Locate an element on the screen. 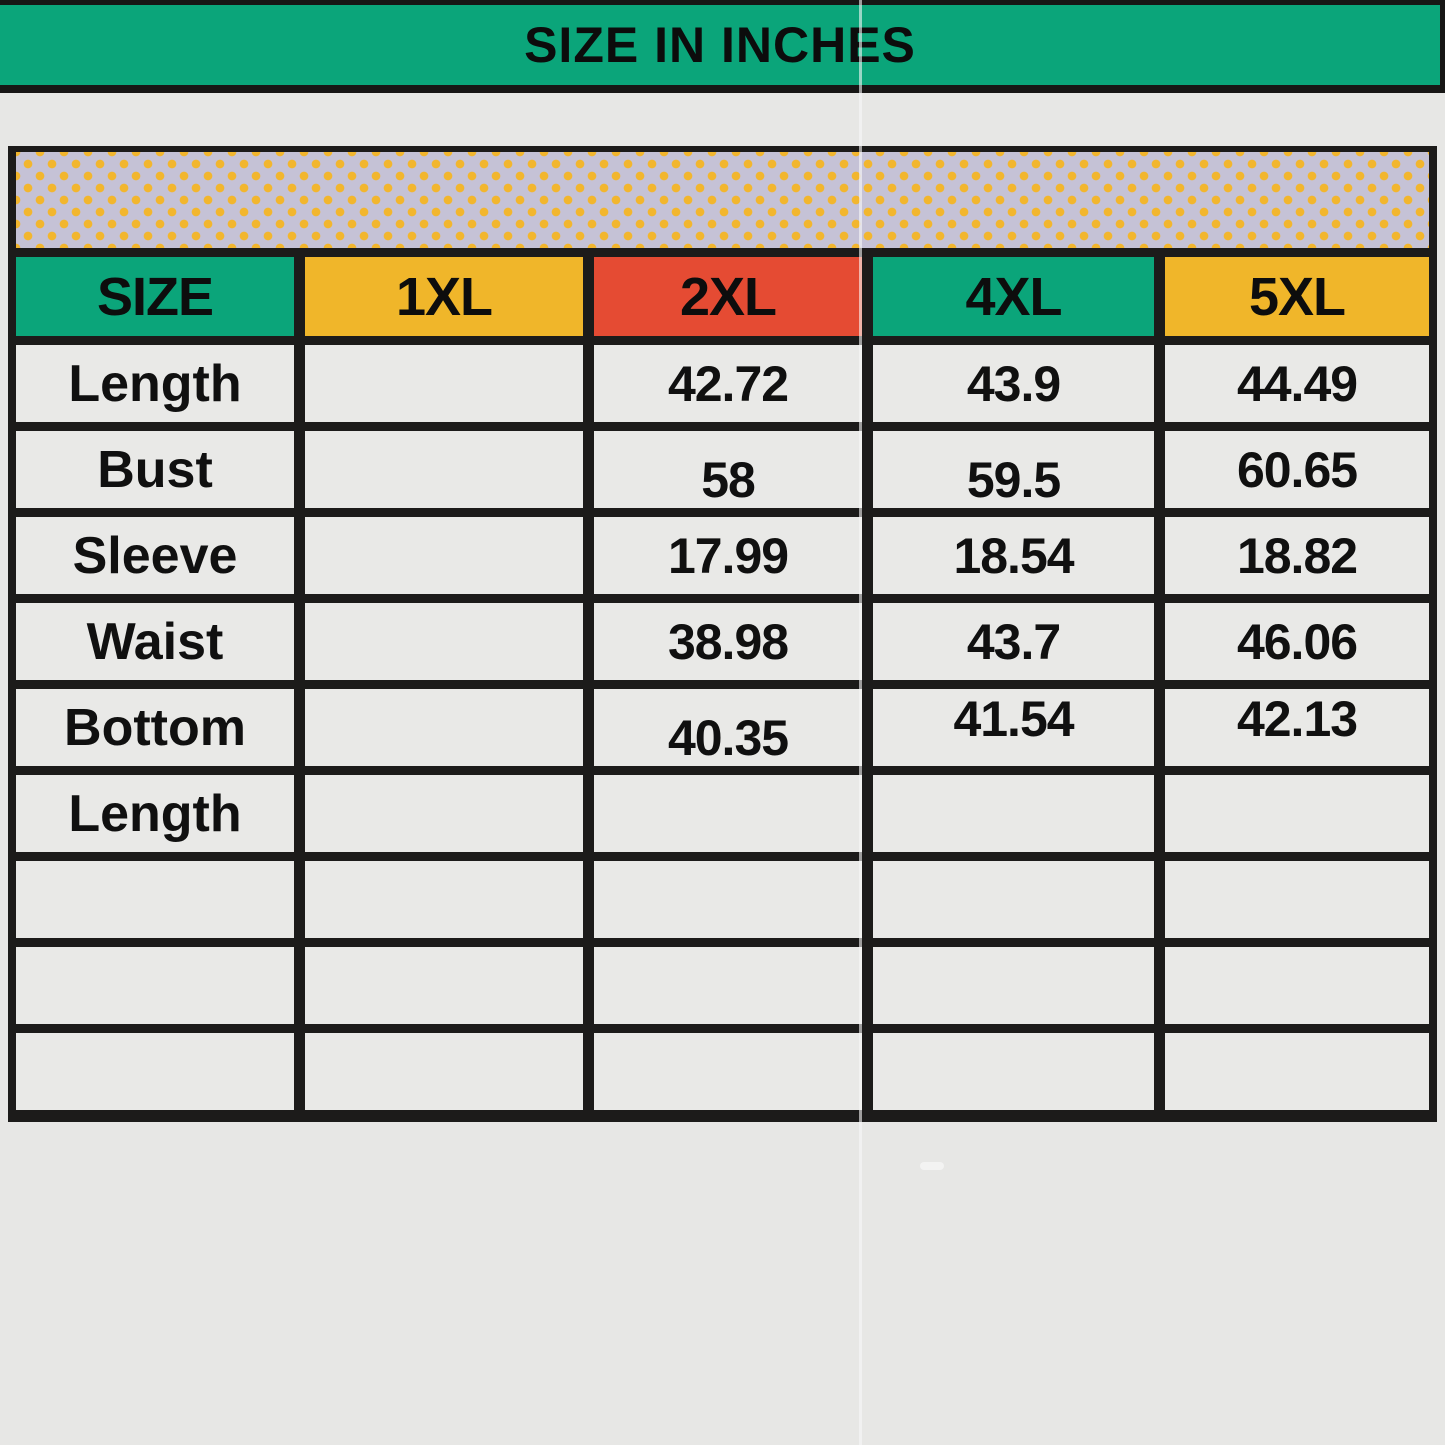 The height and width of the screenshot is (1445, 1445). value-cell: 58 is located at coordinates (728, 469).